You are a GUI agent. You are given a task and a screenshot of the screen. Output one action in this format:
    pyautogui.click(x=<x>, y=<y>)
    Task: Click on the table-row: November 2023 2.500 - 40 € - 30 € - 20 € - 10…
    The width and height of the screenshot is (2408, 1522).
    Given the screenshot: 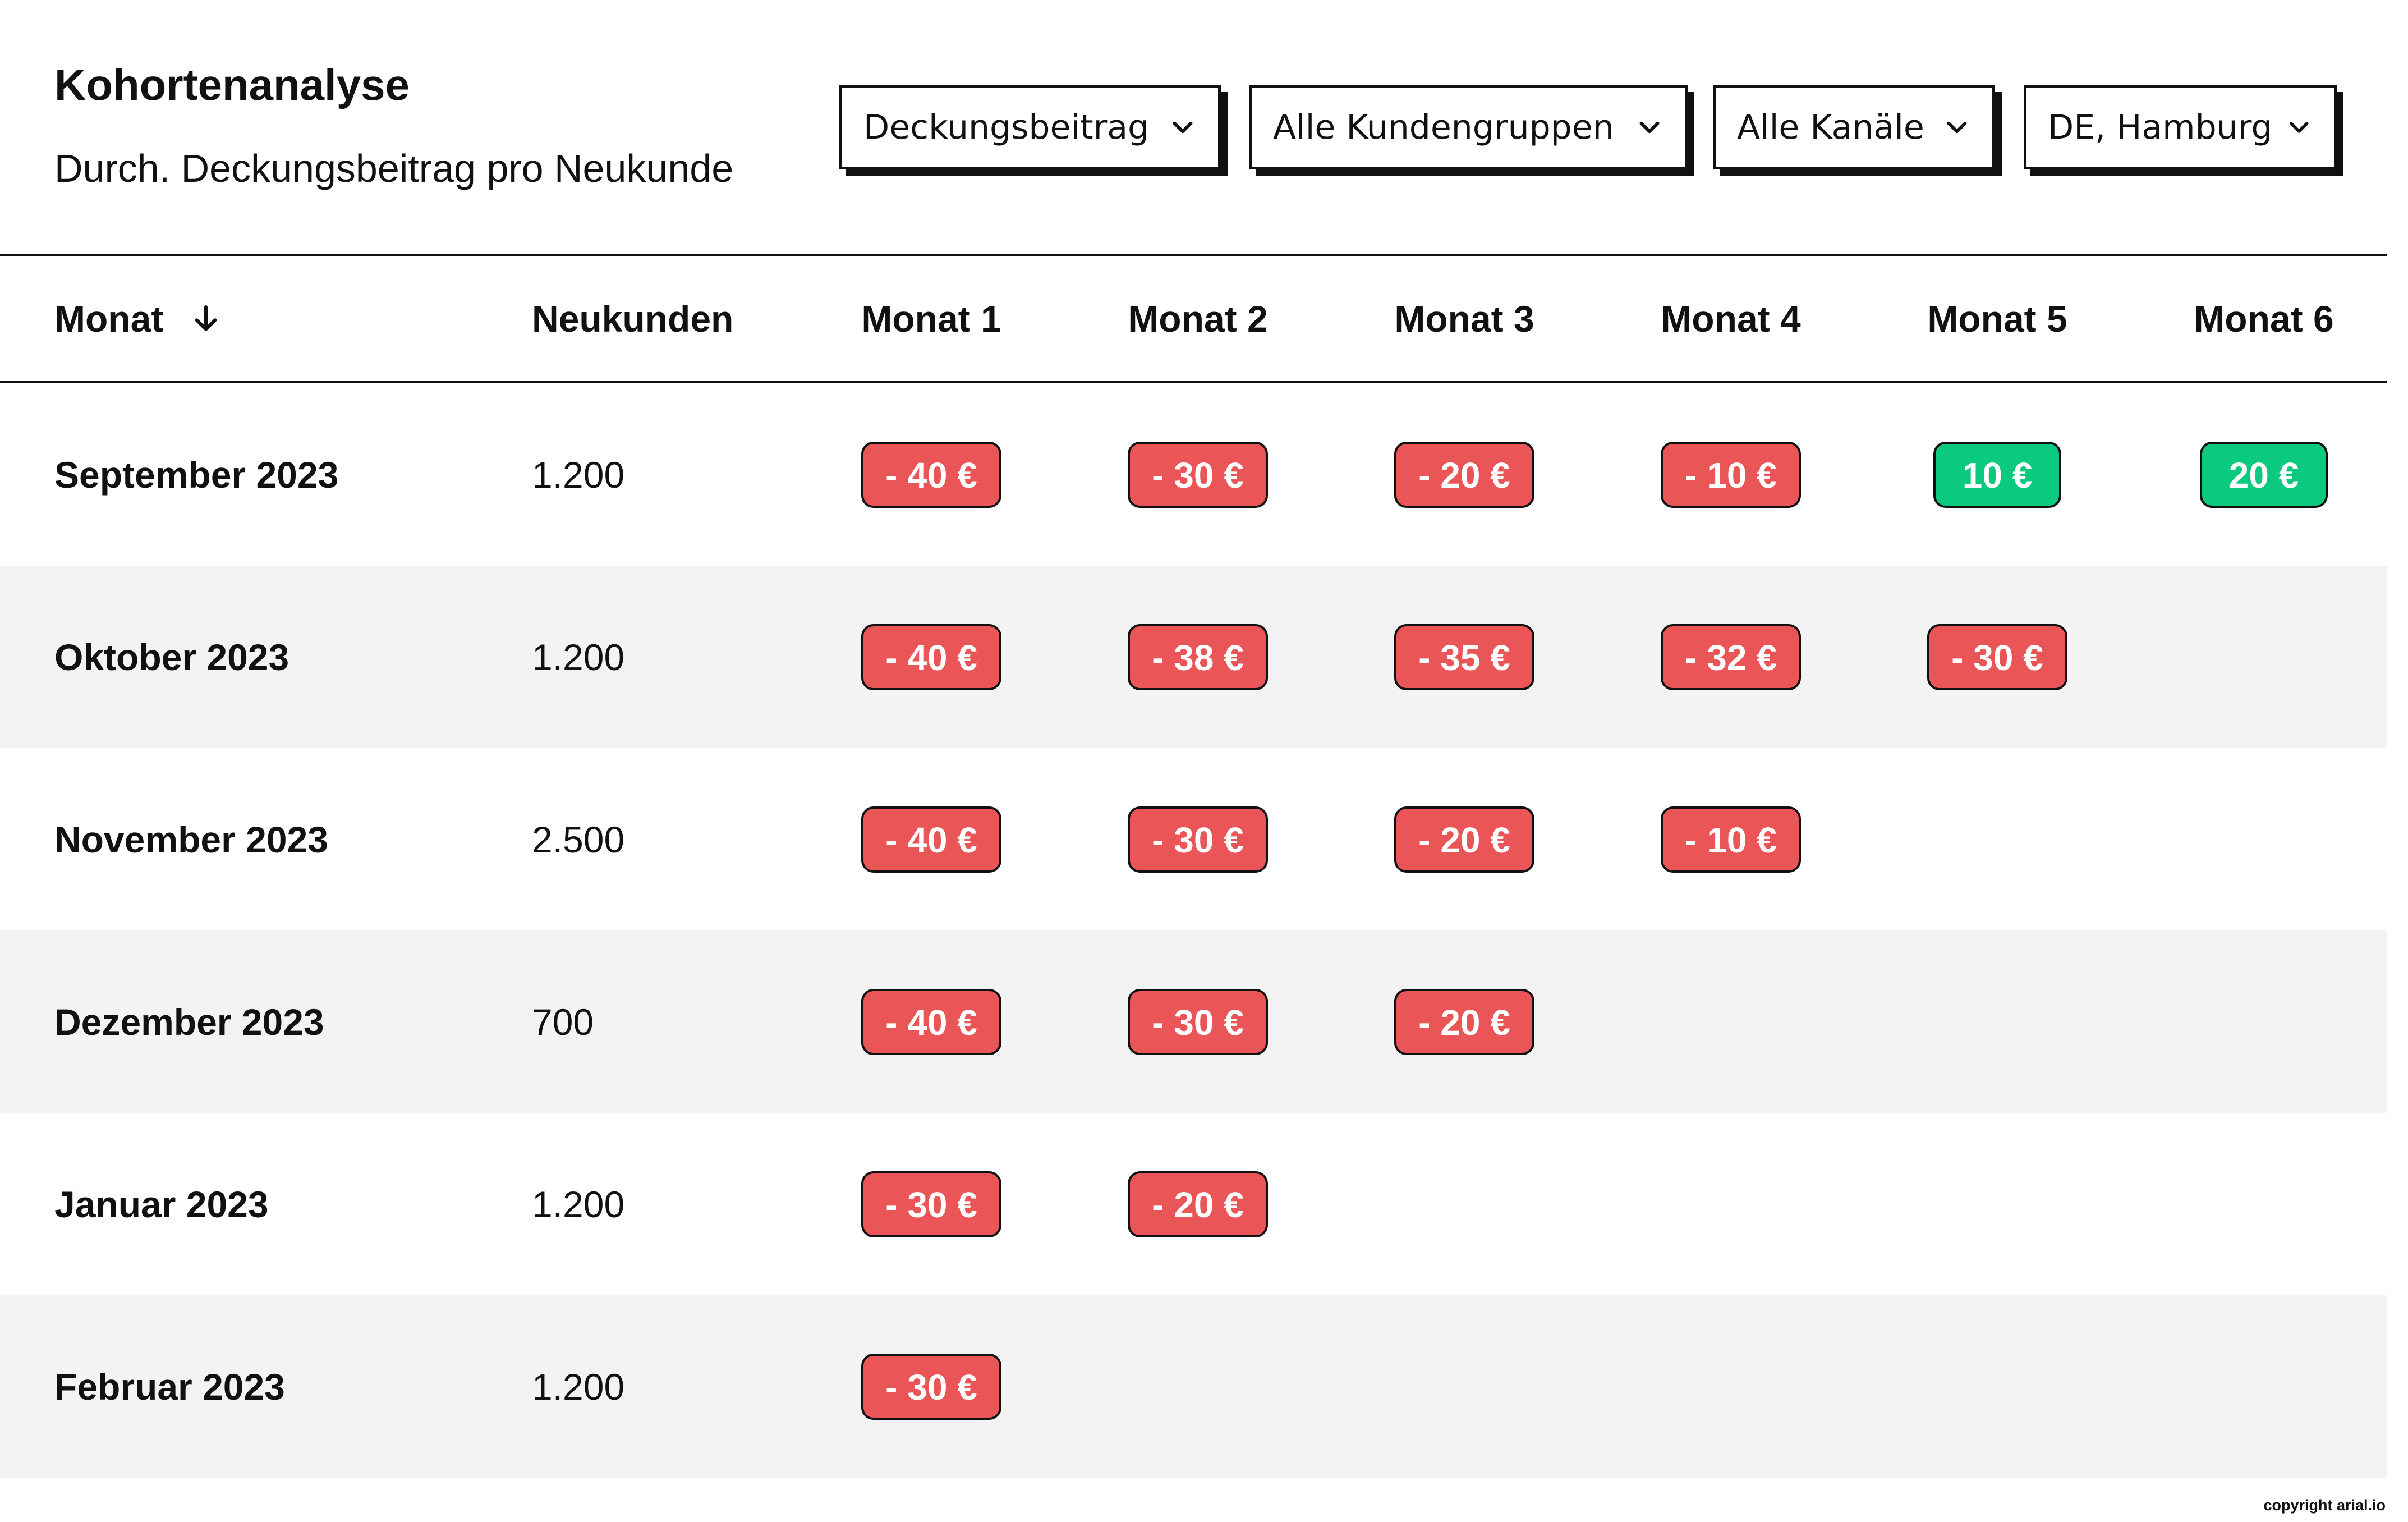 What is the action you would take?
    pyautogui.click(x=1194, y=839)
    